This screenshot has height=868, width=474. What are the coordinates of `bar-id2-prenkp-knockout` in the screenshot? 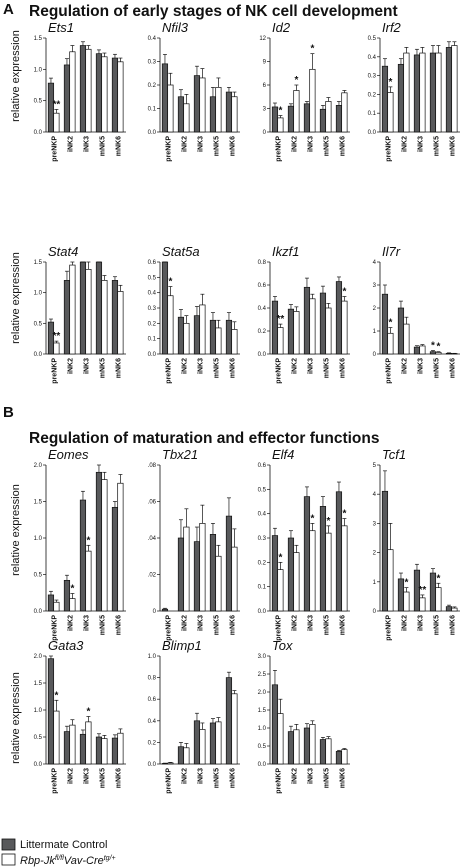 It's located at (280, 125).